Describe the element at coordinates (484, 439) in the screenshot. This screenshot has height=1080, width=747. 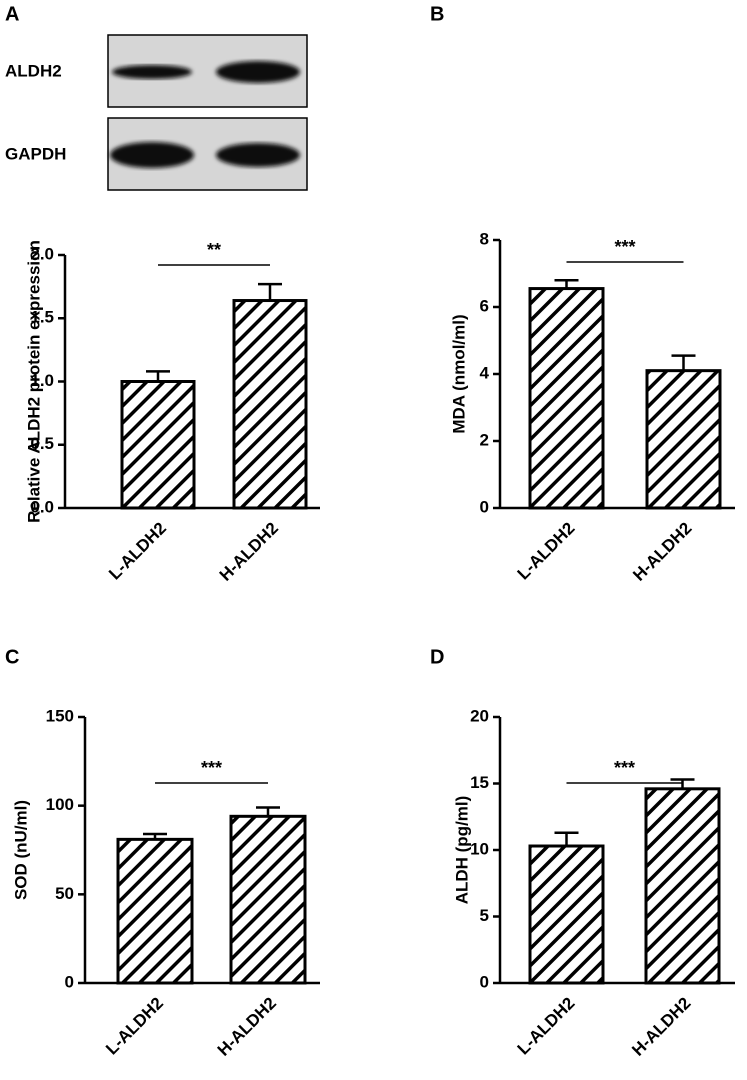
I see `y-tick-label: 2` at that location.